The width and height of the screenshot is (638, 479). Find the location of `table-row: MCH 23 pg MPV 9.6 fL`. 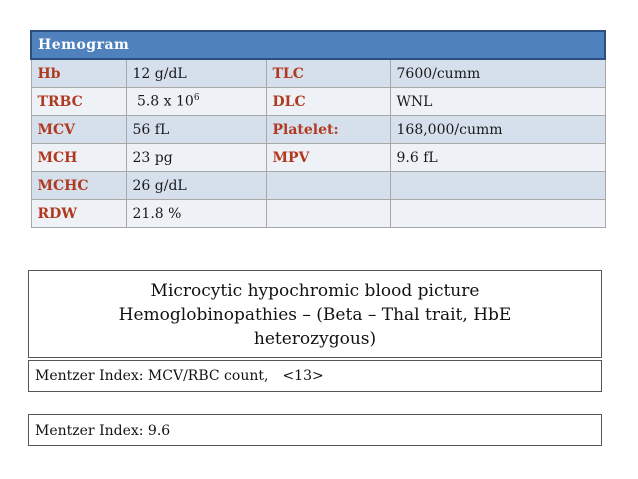

table-row: MCH 23 pg MPV 9.6 fL is located at coordinates (318, 157).